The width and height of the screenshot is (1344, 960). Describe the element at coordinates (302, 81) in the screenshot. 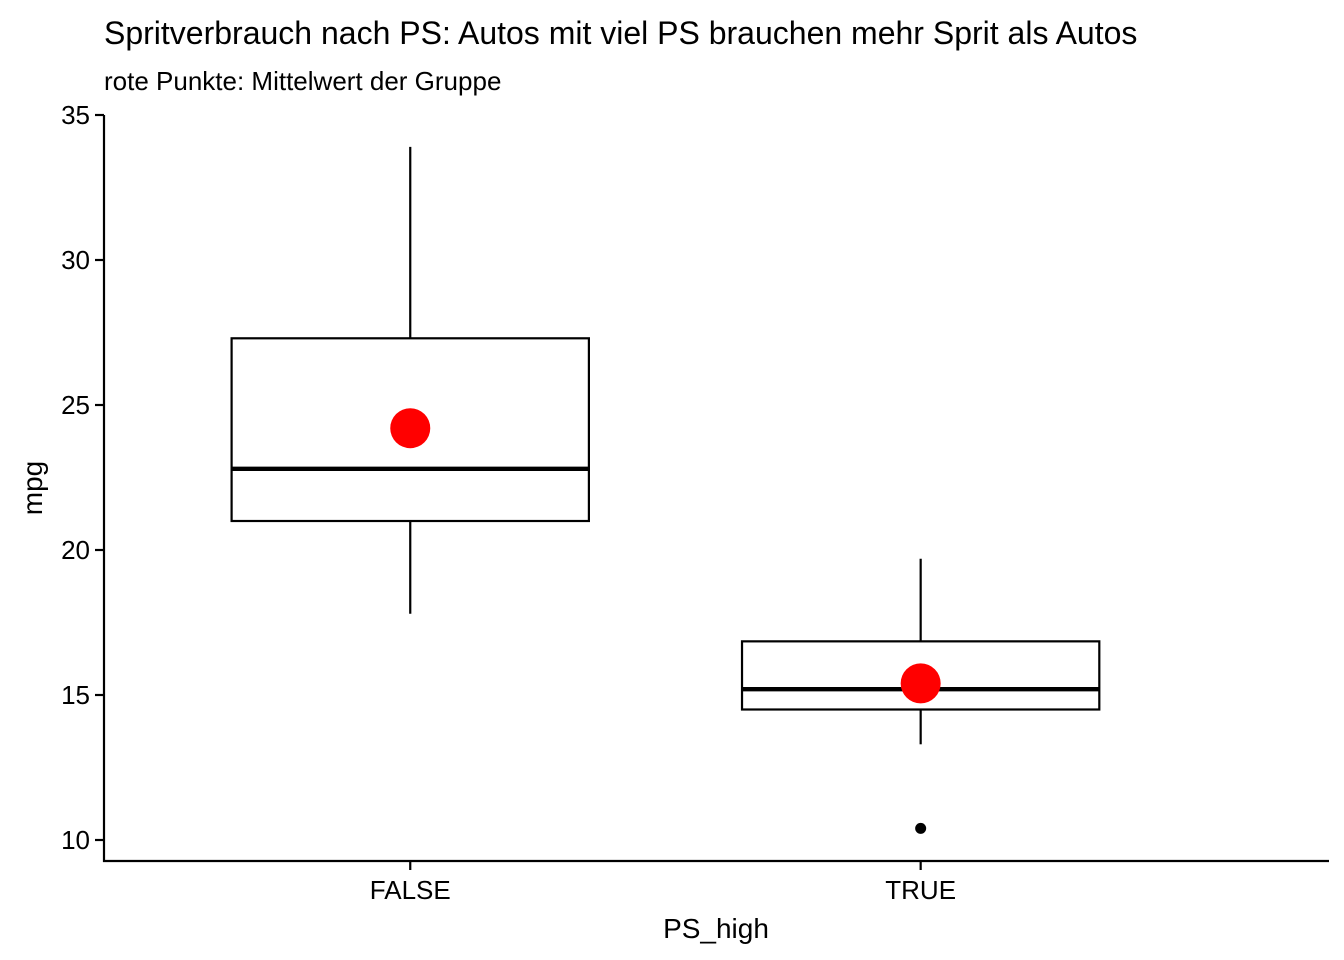

I see `chart-subtitle: rote Punkte: Mittelwert der Gruppe` at that location.